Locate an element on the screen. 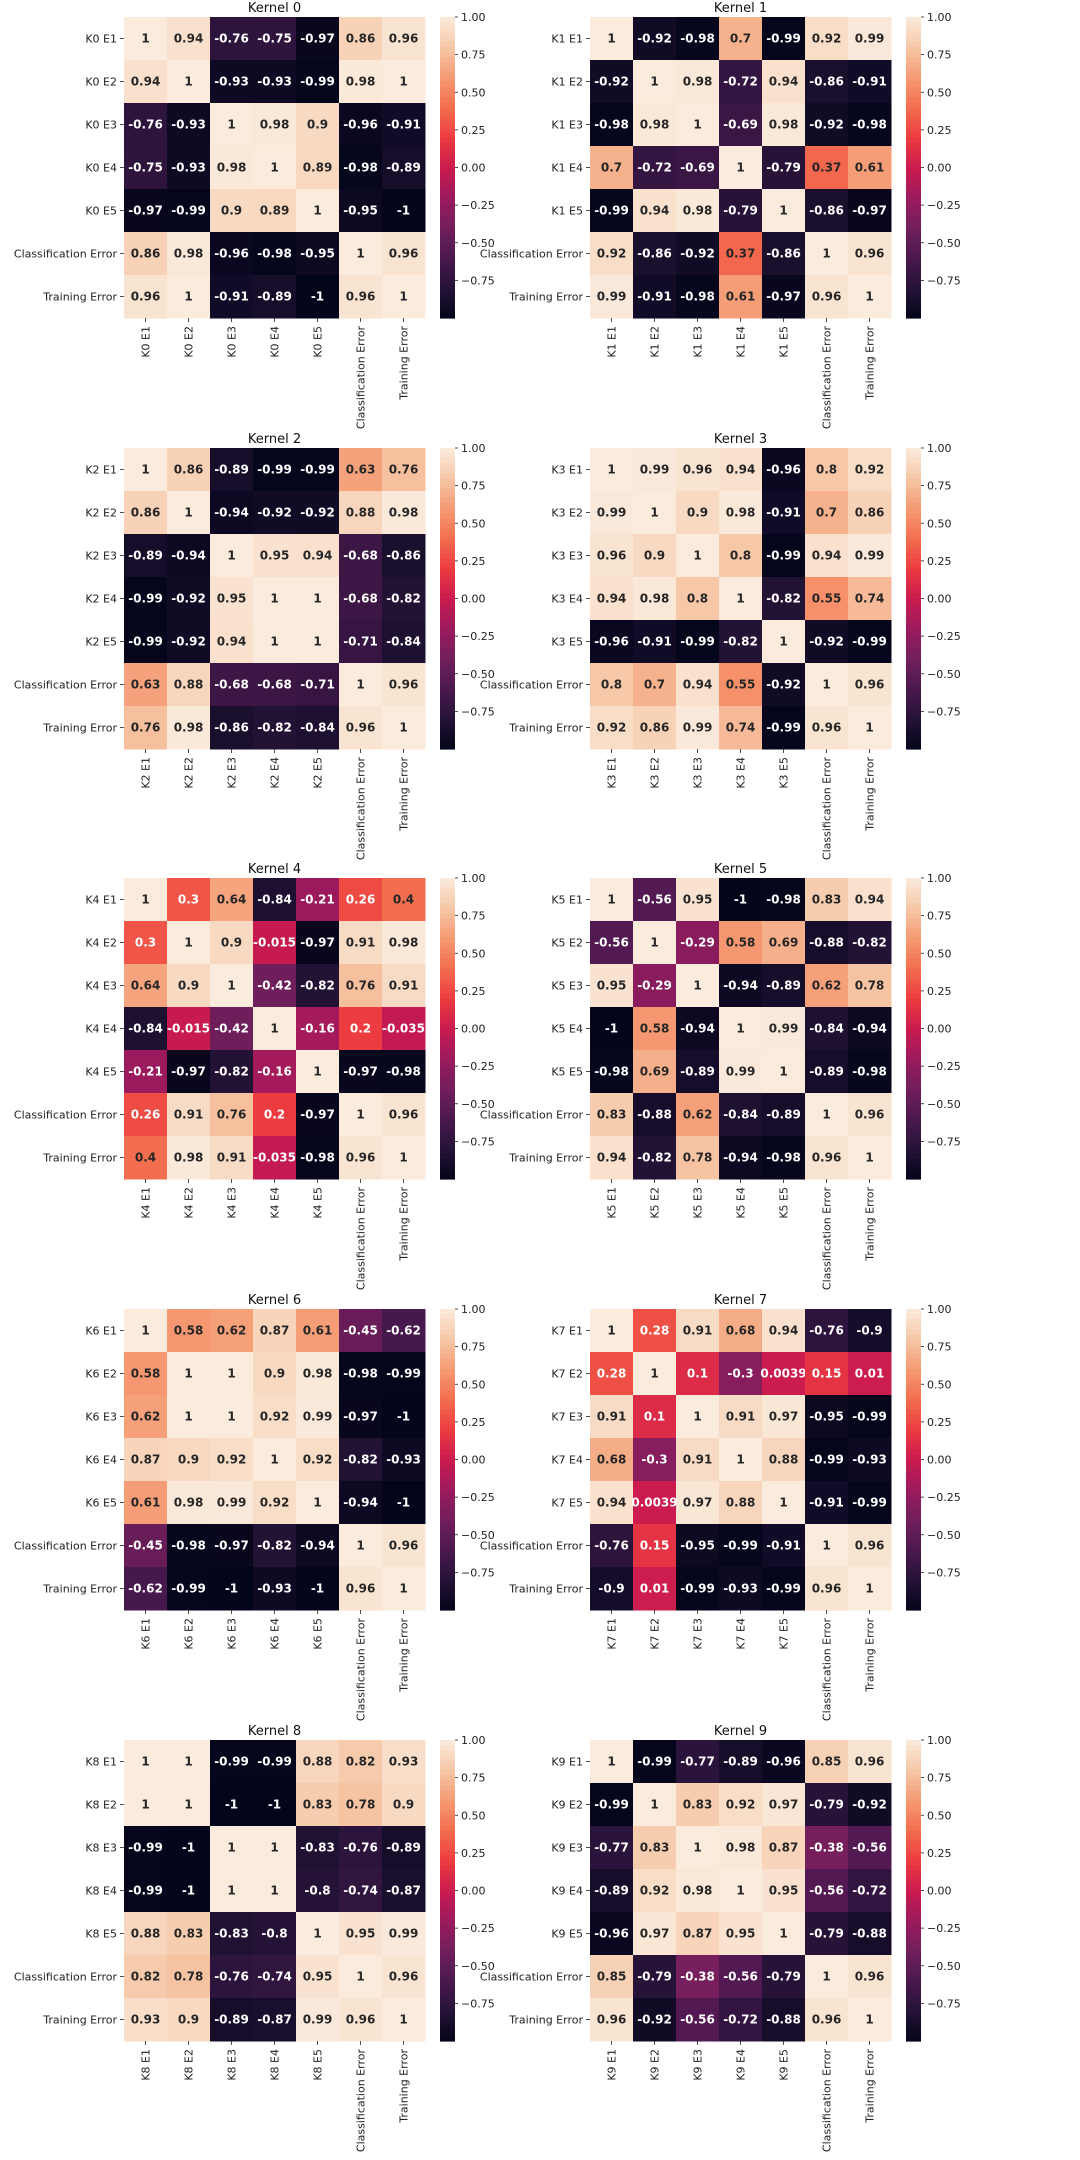 The width and height of the screenshot is (1080, 2160). cell-value: 0.76 is located at coordinates (361, 986).